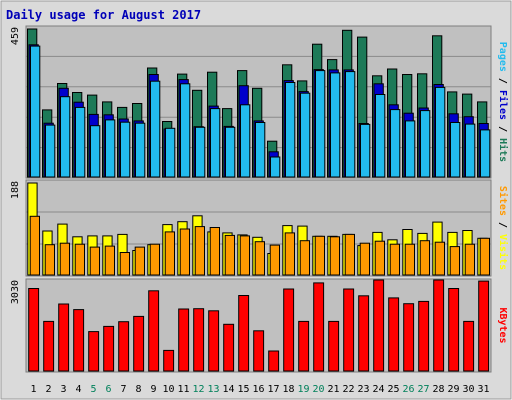 The width and height of the screenshot is (512, 400). I want to click on x-tick-label: 26, so click(408, 389).